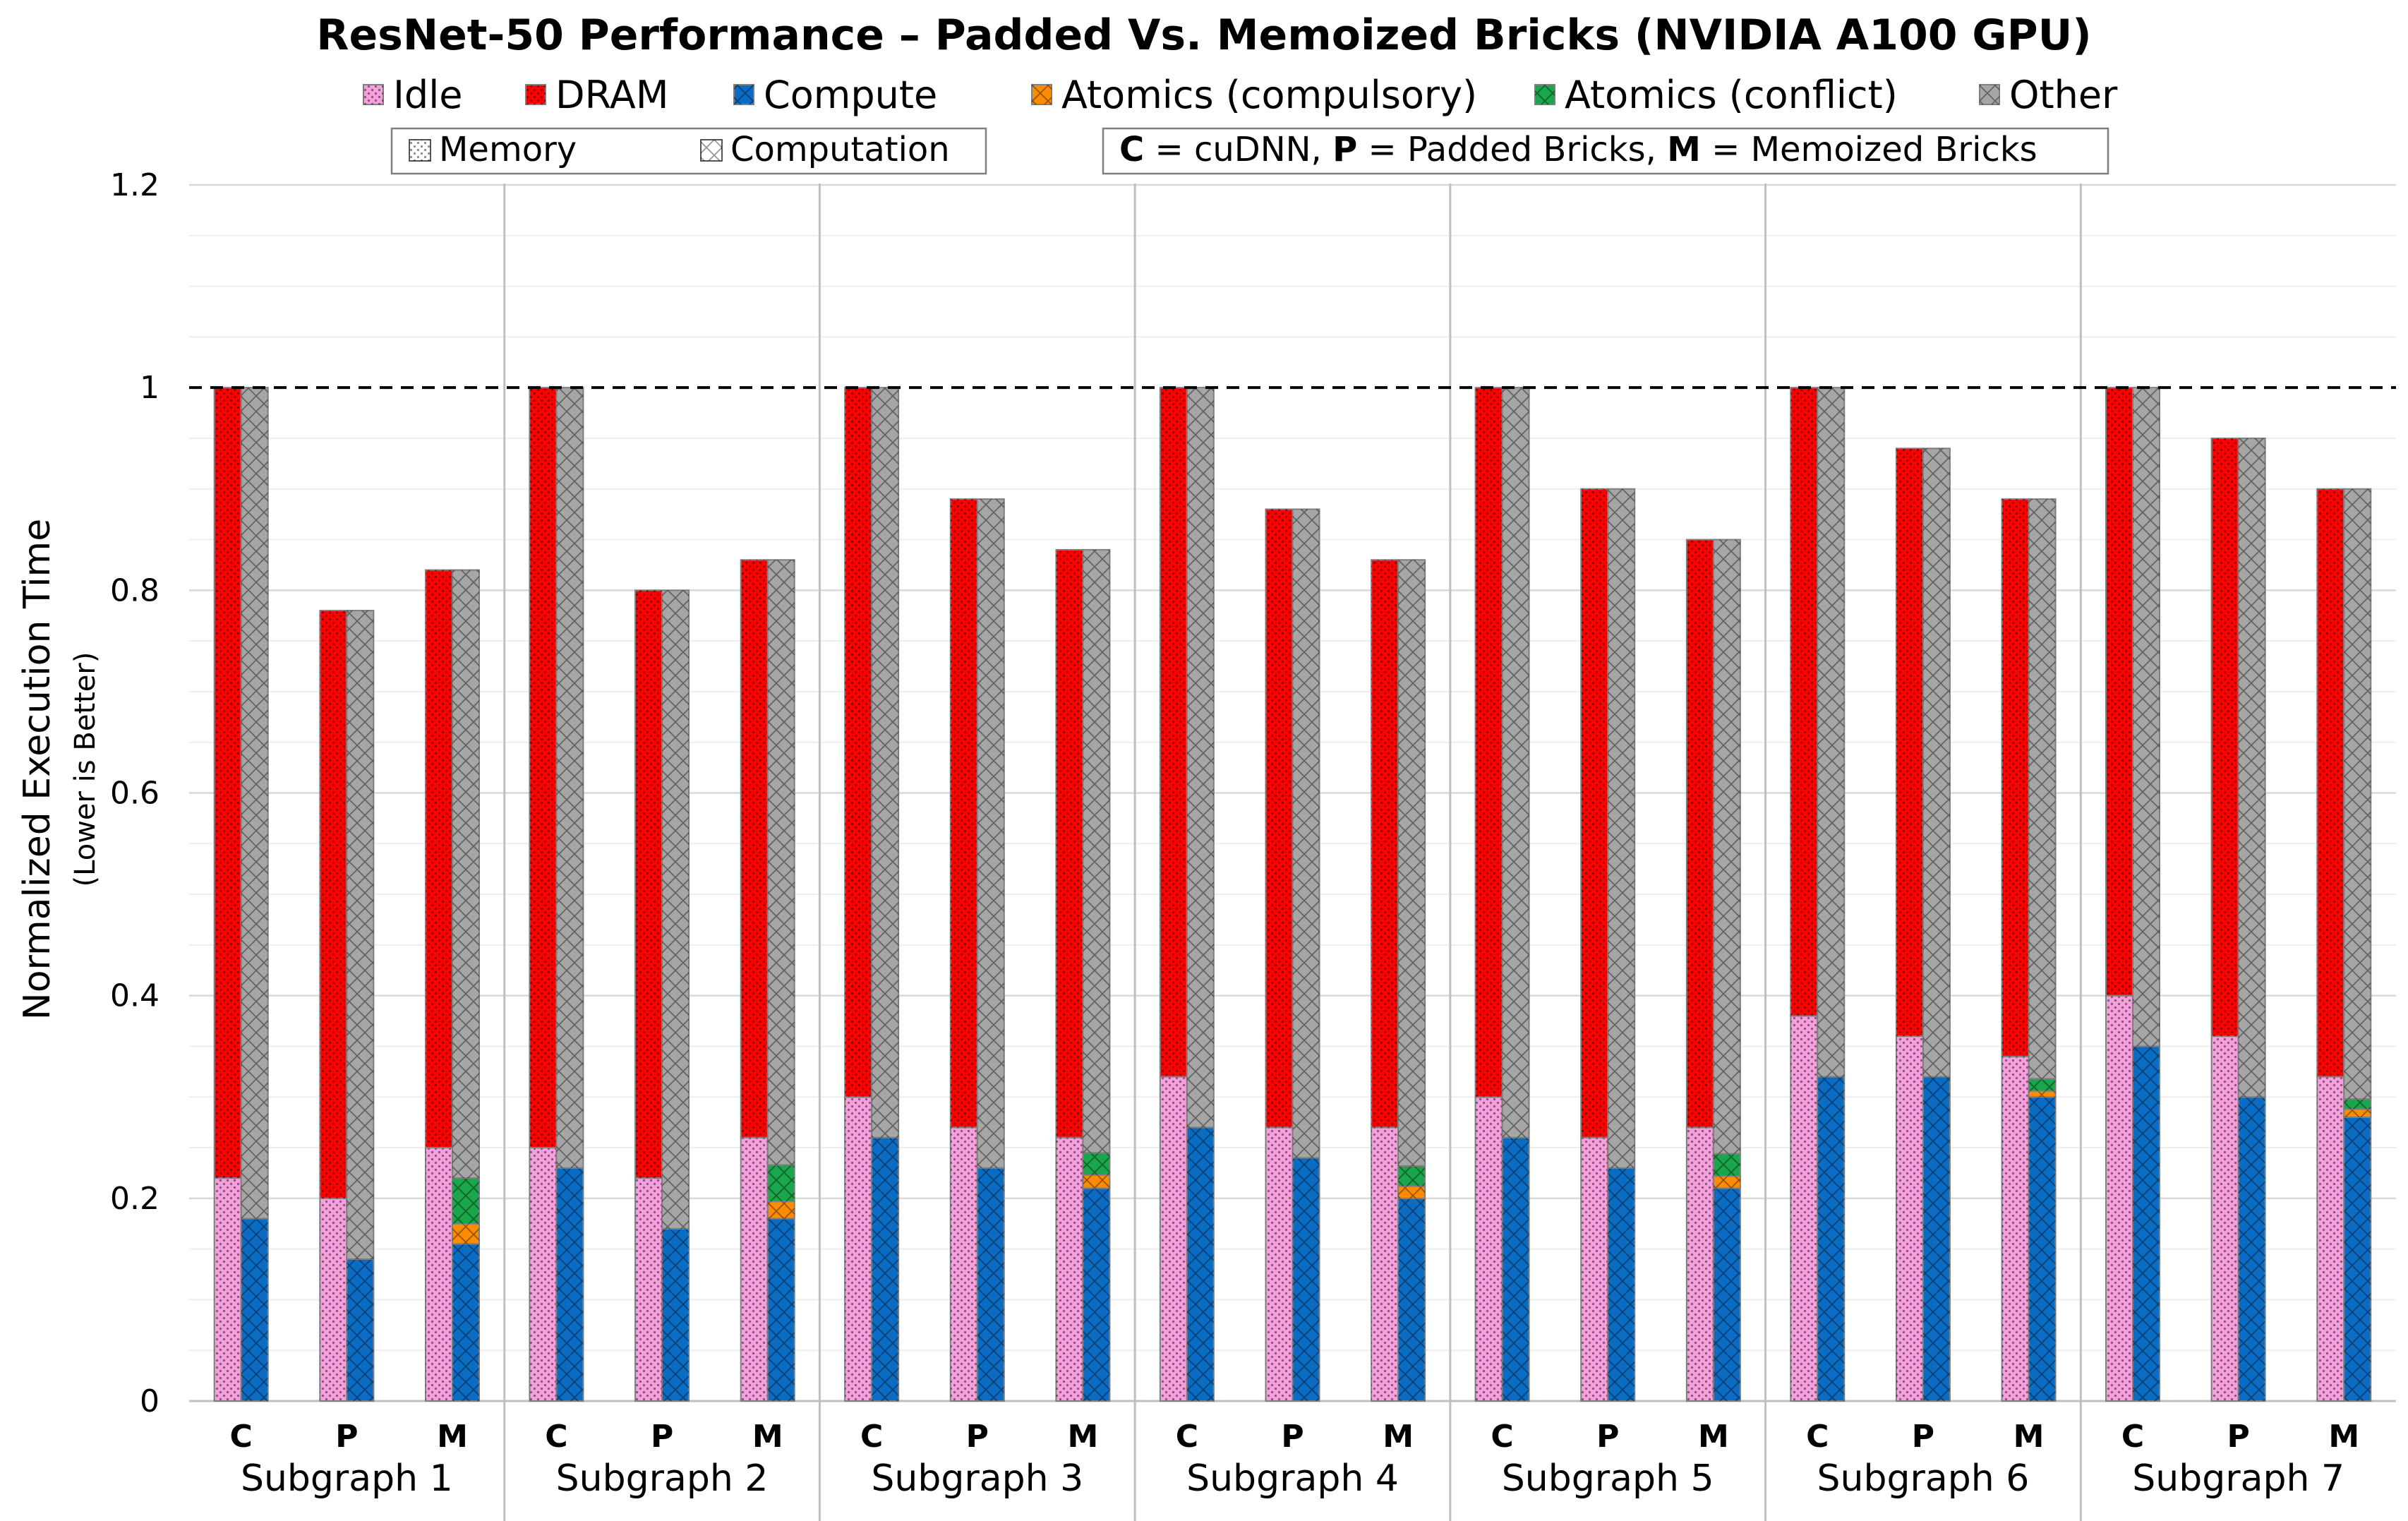 Image resolution: width=2408 pixels, height=1521 pixels. Describe the element at coordinates (134, 1199) in the screenshot. I see `y-tick-label: 0.2` at that location.